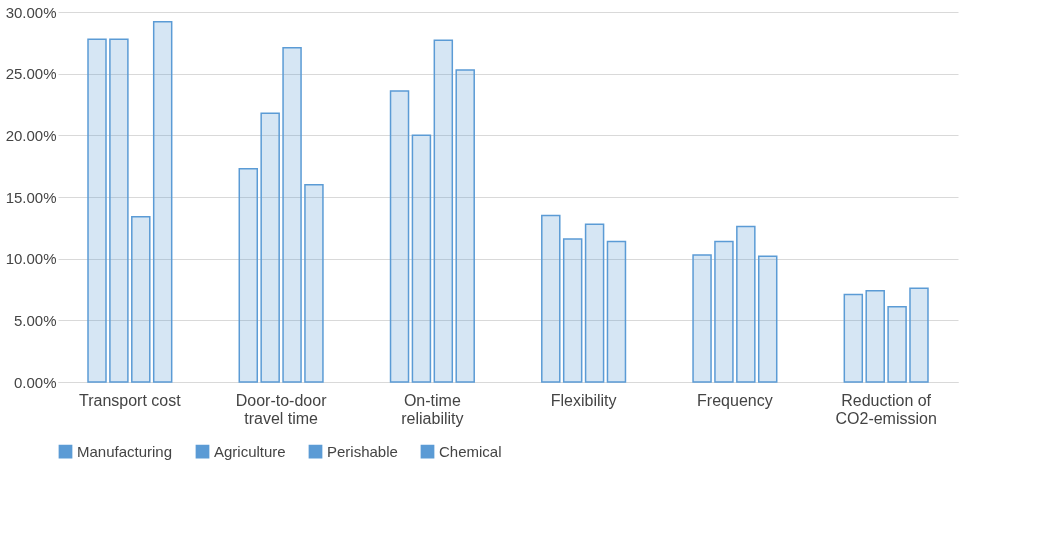  Describe the element at coordinates (31, 259) in the screenshot. I see `y-tick-label: 10.00%` at that location.